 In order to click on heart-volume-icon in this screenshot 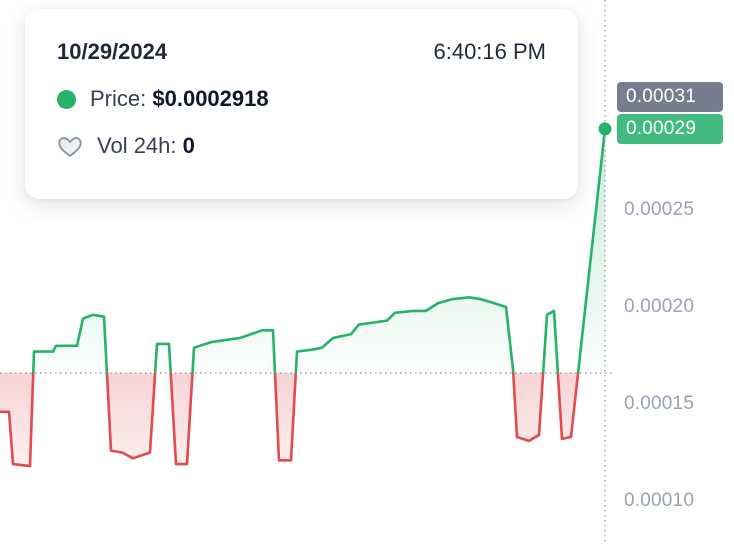, I will do `click(70, 146)`.